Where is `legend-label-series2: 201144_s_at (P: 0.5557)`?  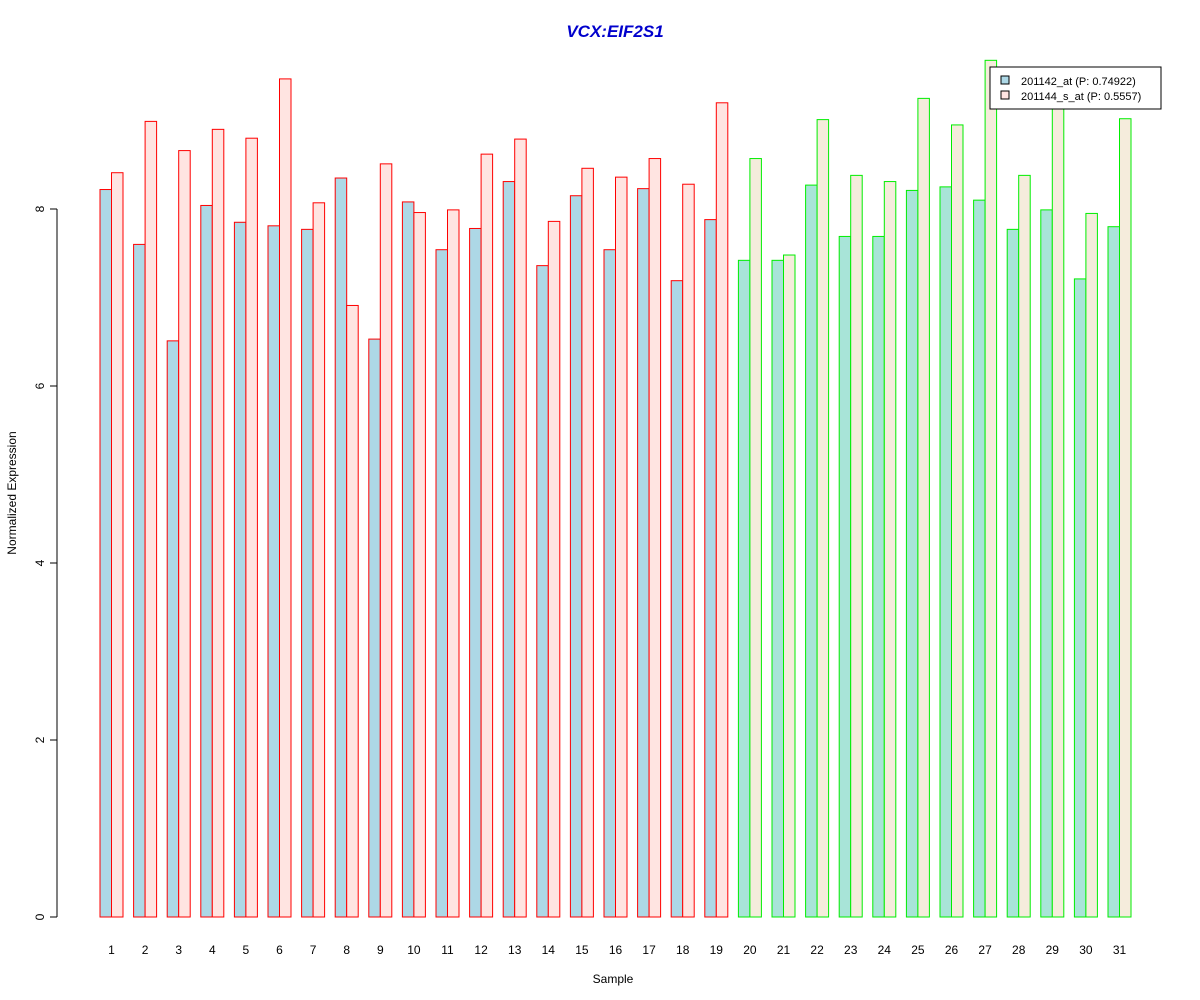
legend-label-series2: 201144_s_at (P: 0.5557) is located at coordinates (1081, 97).